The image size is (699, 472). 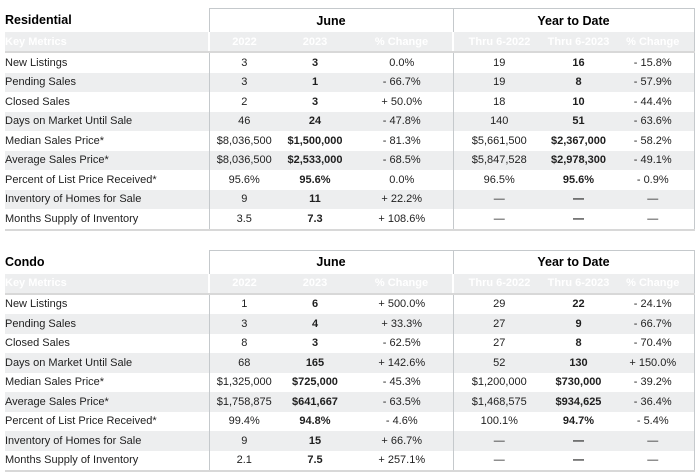 What do you see at coordinates (243, 180) in the screenshot?
I see `metric-value: 95.6%` at bounding box center [243, 180].